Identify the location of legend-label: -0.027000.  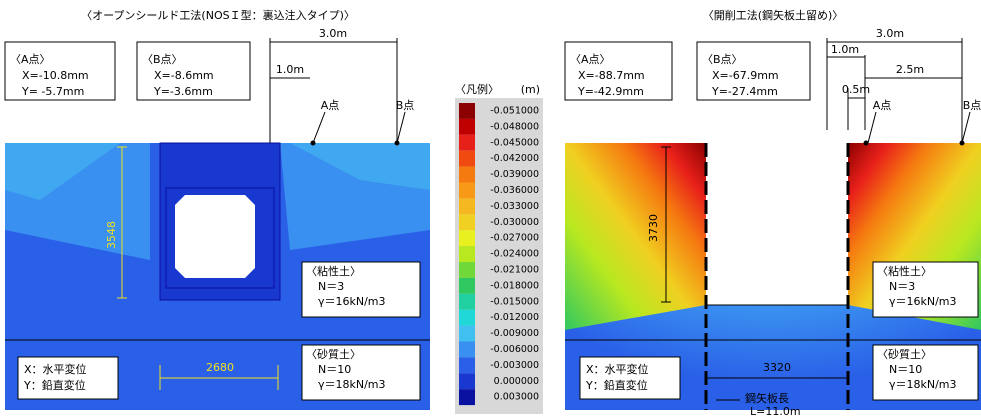
(514, 238).